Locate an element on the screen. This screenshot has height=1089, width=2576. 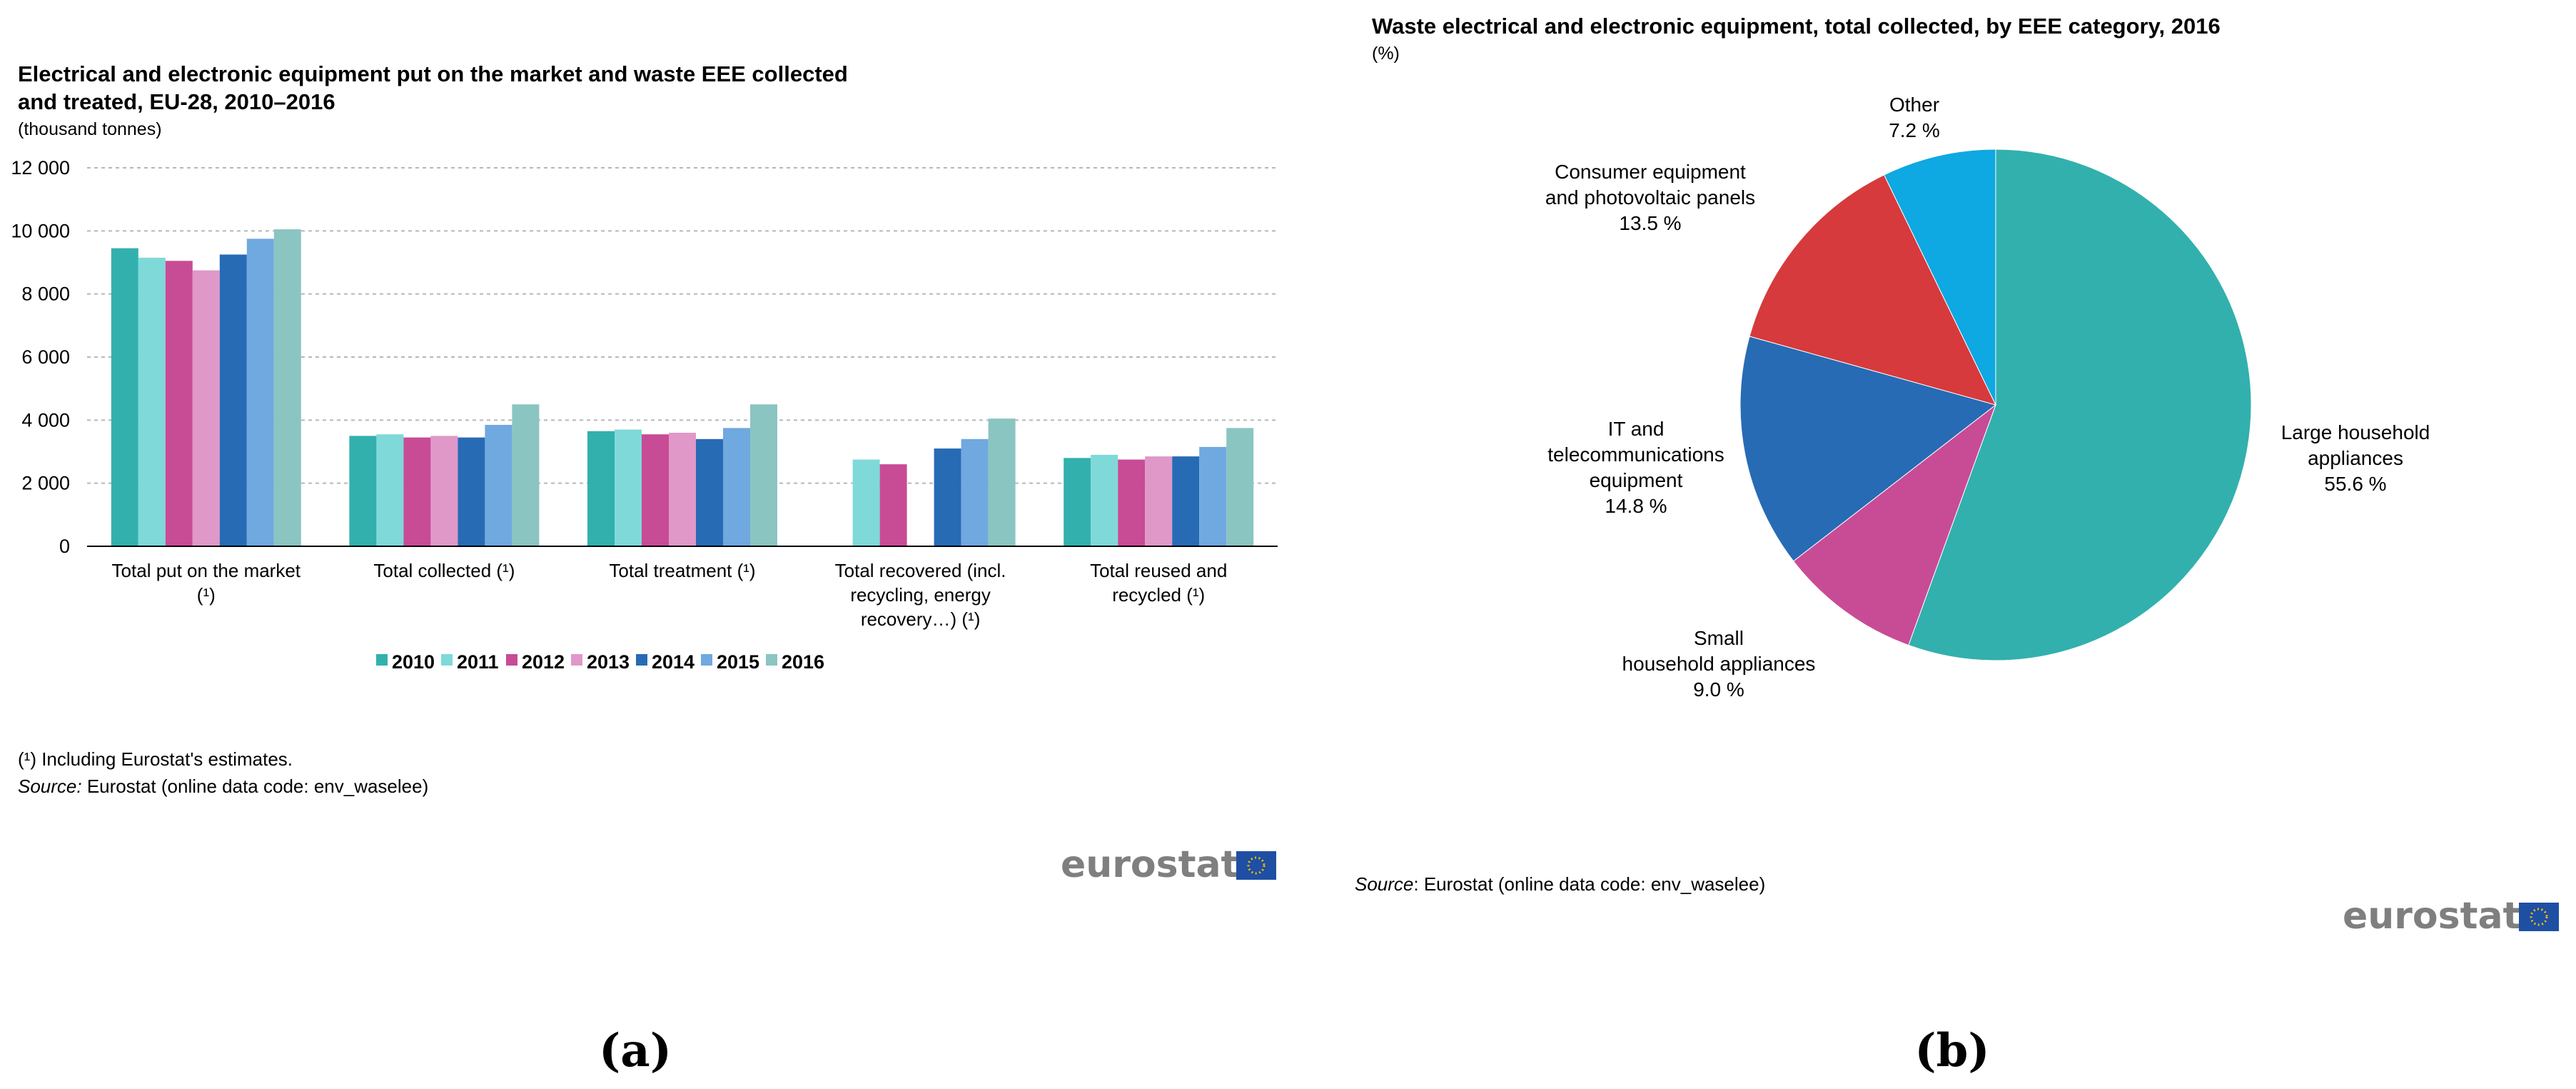
bar-chart-source-label: Source: is located at coordinates (50, 786).